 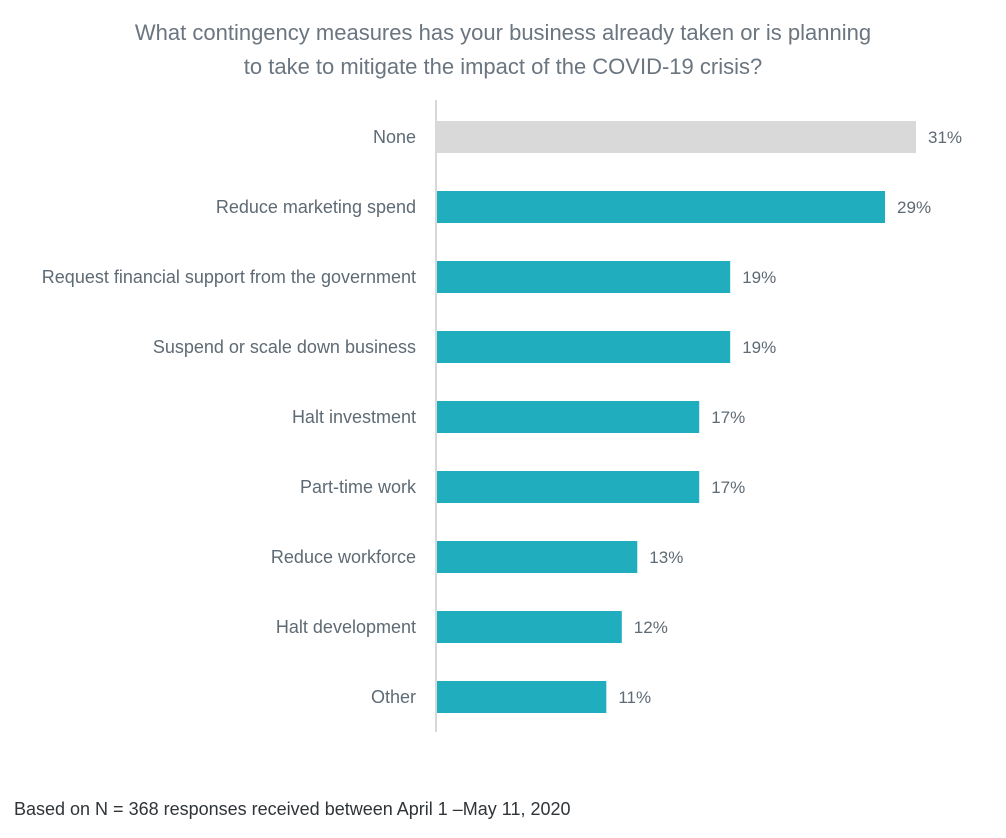 What do you see at coordinates (358, 487) in the screenshot?
I see `category-label: Part-time work` at bounding box center [358, 487].